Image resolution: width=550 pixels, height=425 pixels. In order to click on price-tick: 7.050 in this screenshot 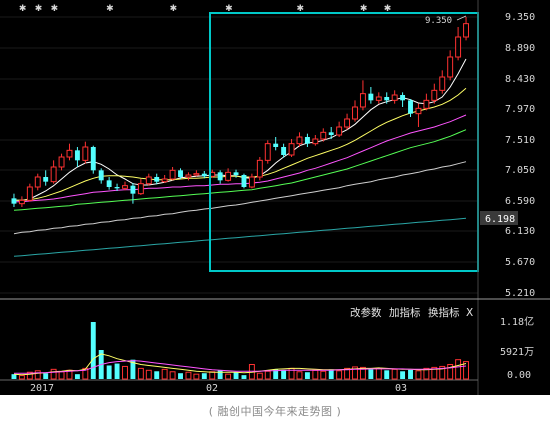, I will do `click(520, 170)`.